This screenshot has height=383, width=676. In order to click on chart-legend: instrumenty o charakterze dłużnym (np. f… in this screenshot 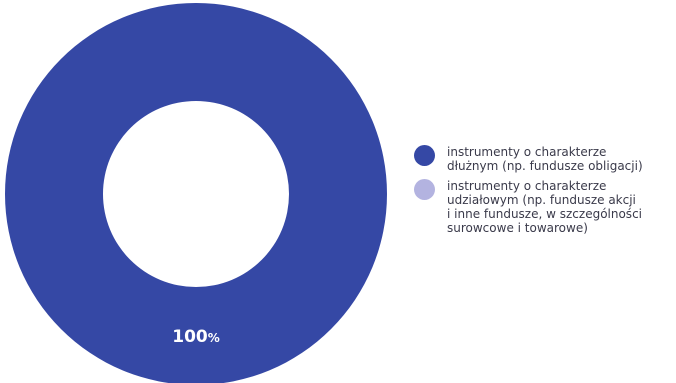, I will do `click(545, 193)`.